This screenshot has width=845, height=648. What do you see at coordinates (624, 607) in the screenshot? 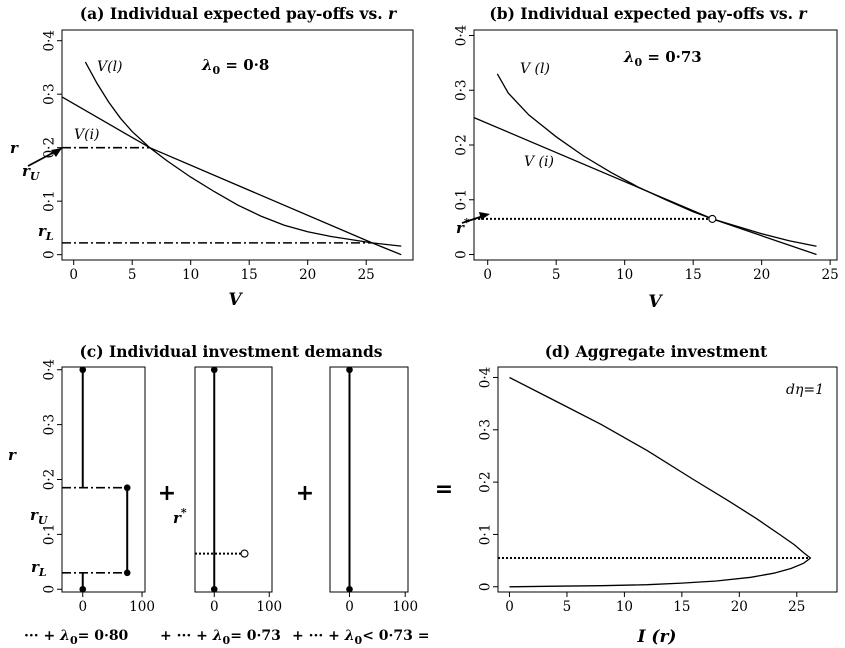
I see `panel-d-xtick-label: 10` at bounding box center [624, 607].